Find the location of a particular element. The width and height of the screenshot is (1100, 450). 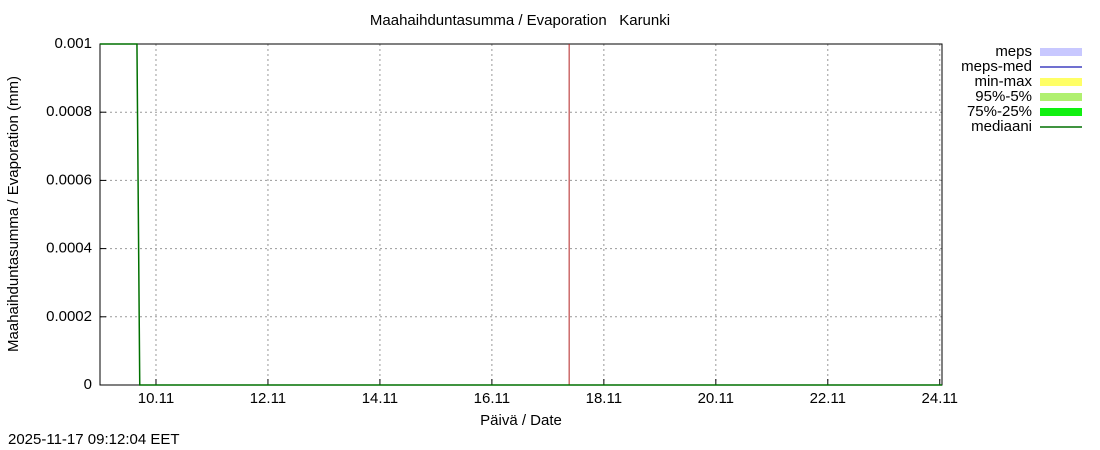

legend-label: 95%-5% is located at coordinates (1003, 96).